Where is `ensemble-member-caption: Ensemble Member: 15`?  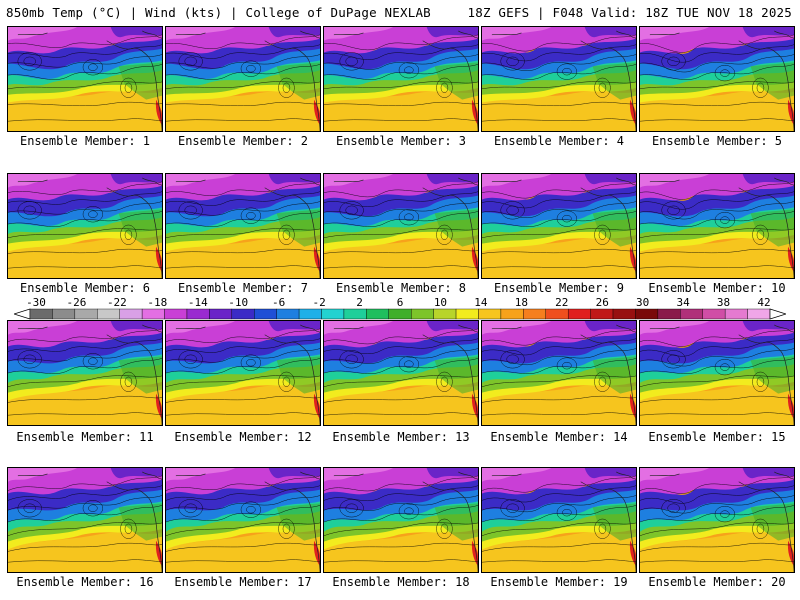
ensemble-member-caption: Ensemble Member: 15 is located at coordinates (717, 437).